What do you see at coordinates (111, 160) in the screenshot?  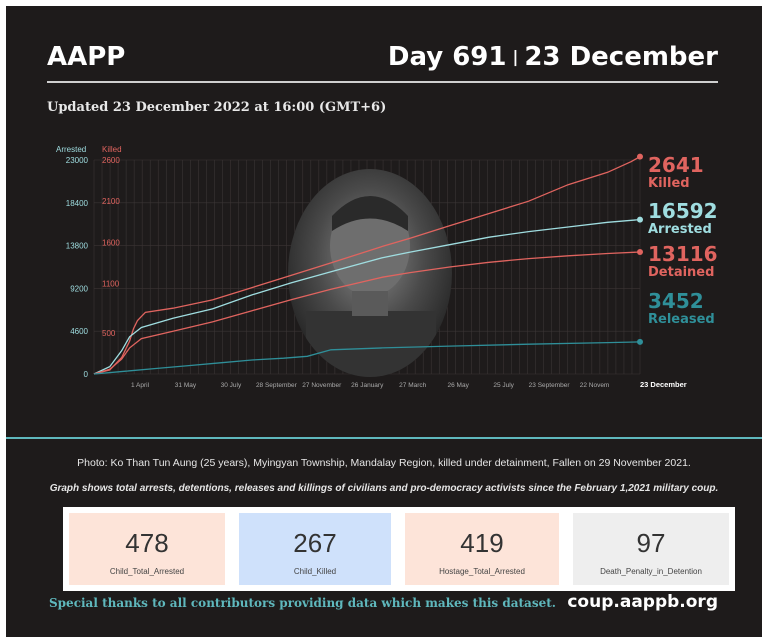 I see `y-right-tick-label: 2600` at bounding box center [111, 160].